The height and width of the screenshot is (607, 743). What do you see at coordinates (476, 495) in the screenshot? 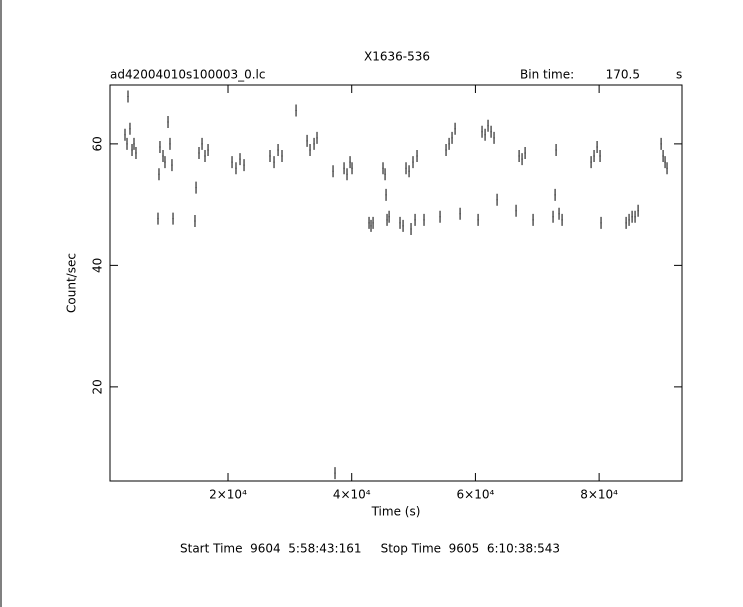
I see `x-tick-label: 6×10⁴` at bounding box center [476, 495].